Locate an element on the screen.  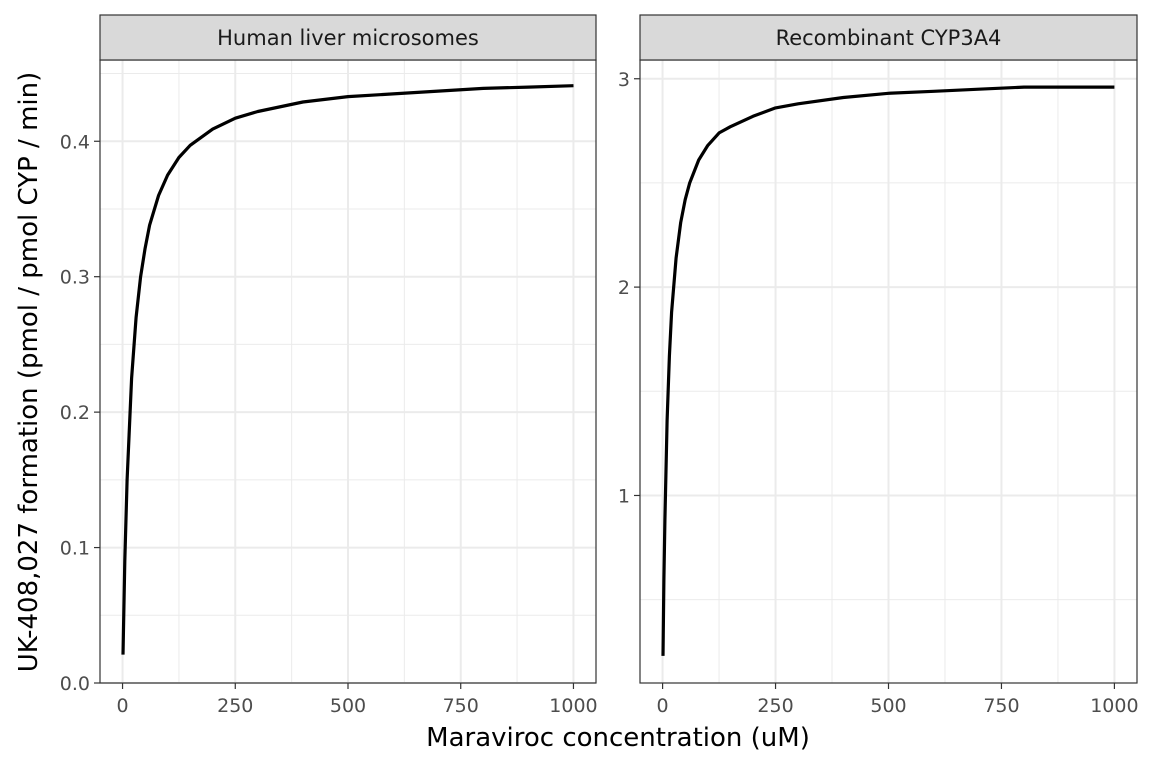
x-axis-title: Maraviroc concentration (uM) is located at coordinates (618, 738).